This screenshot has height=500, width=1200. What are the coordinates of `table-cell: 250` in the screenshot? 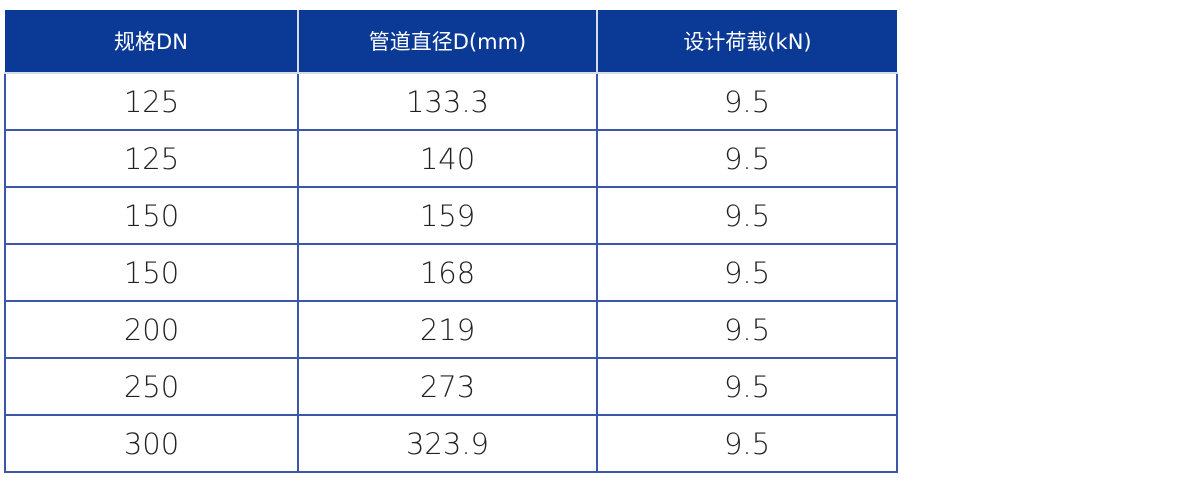 It's located at (151, 386).